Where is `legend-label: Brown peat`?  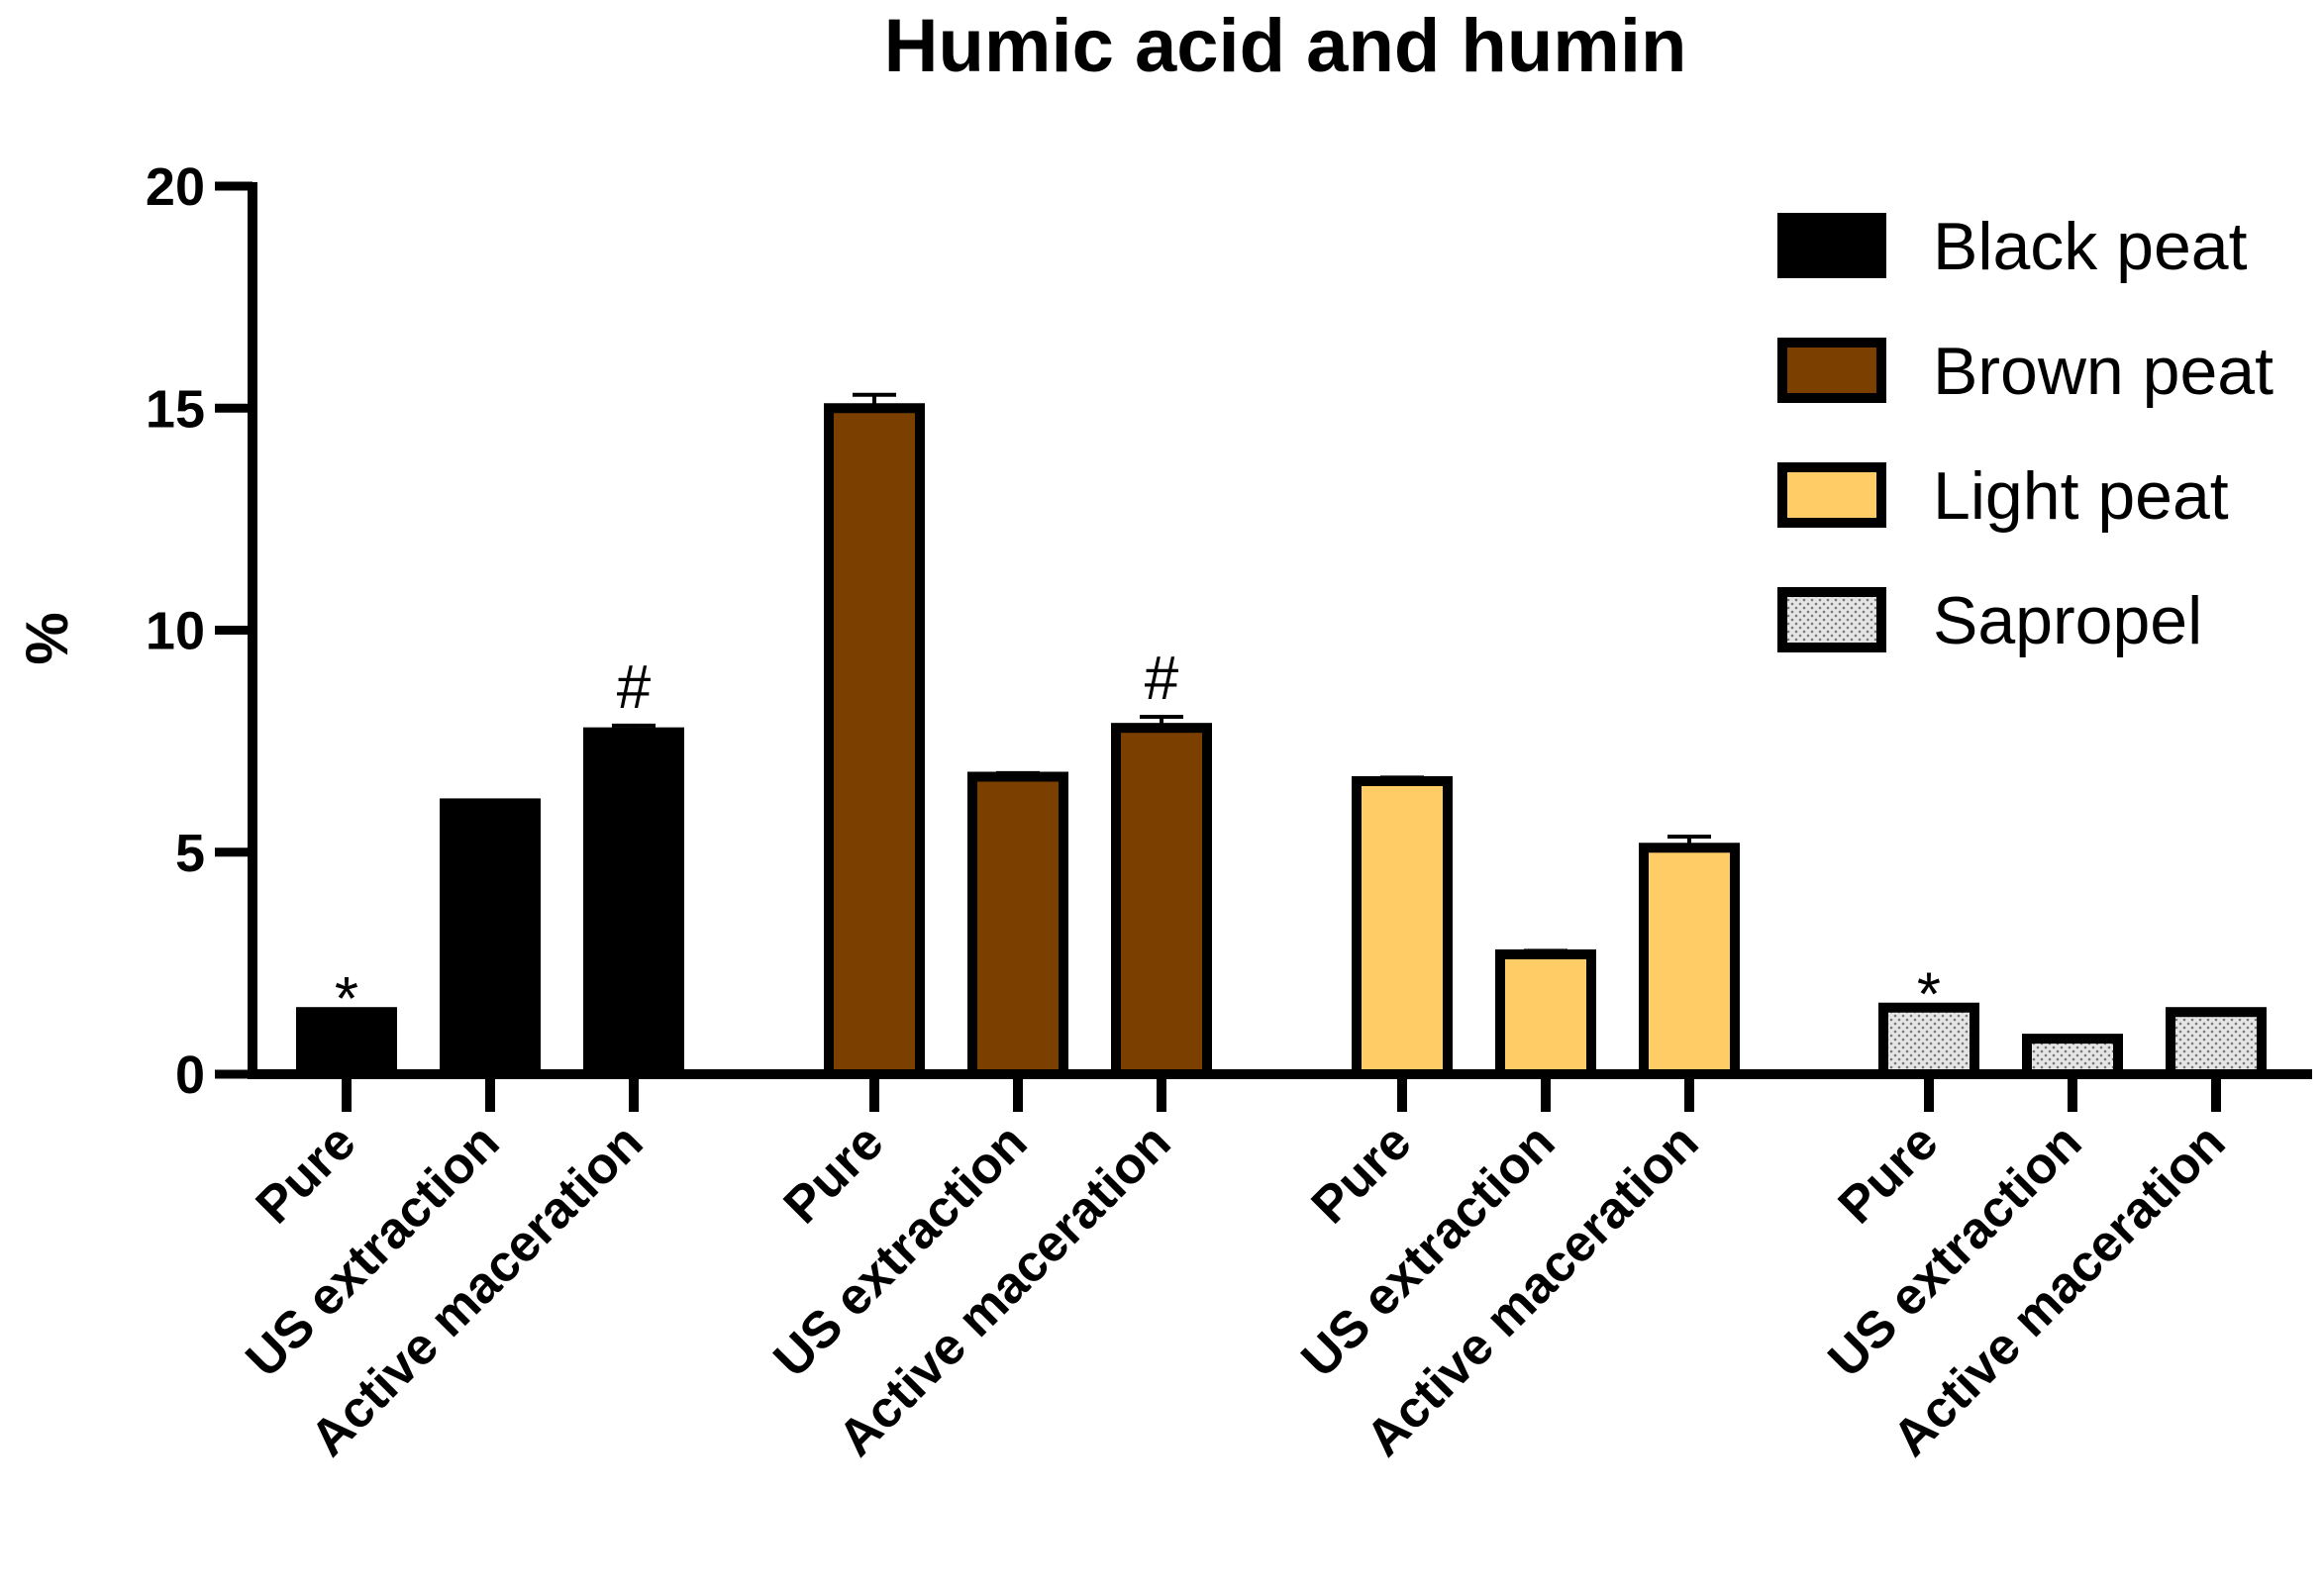
legend-label: Brown peat is located at coordinates (2103, 372).